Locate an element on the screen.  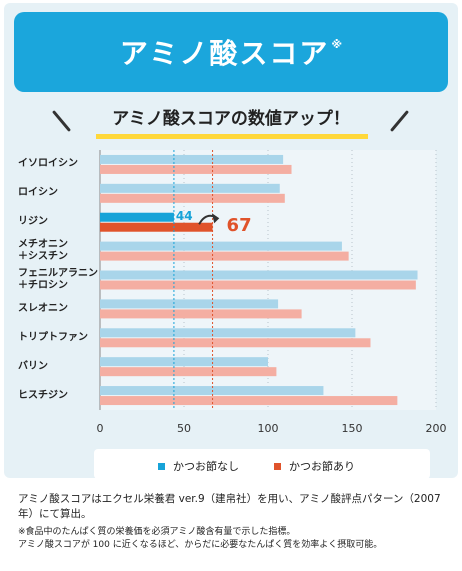
legend-swatch-with is located at coordinates (277, 466).